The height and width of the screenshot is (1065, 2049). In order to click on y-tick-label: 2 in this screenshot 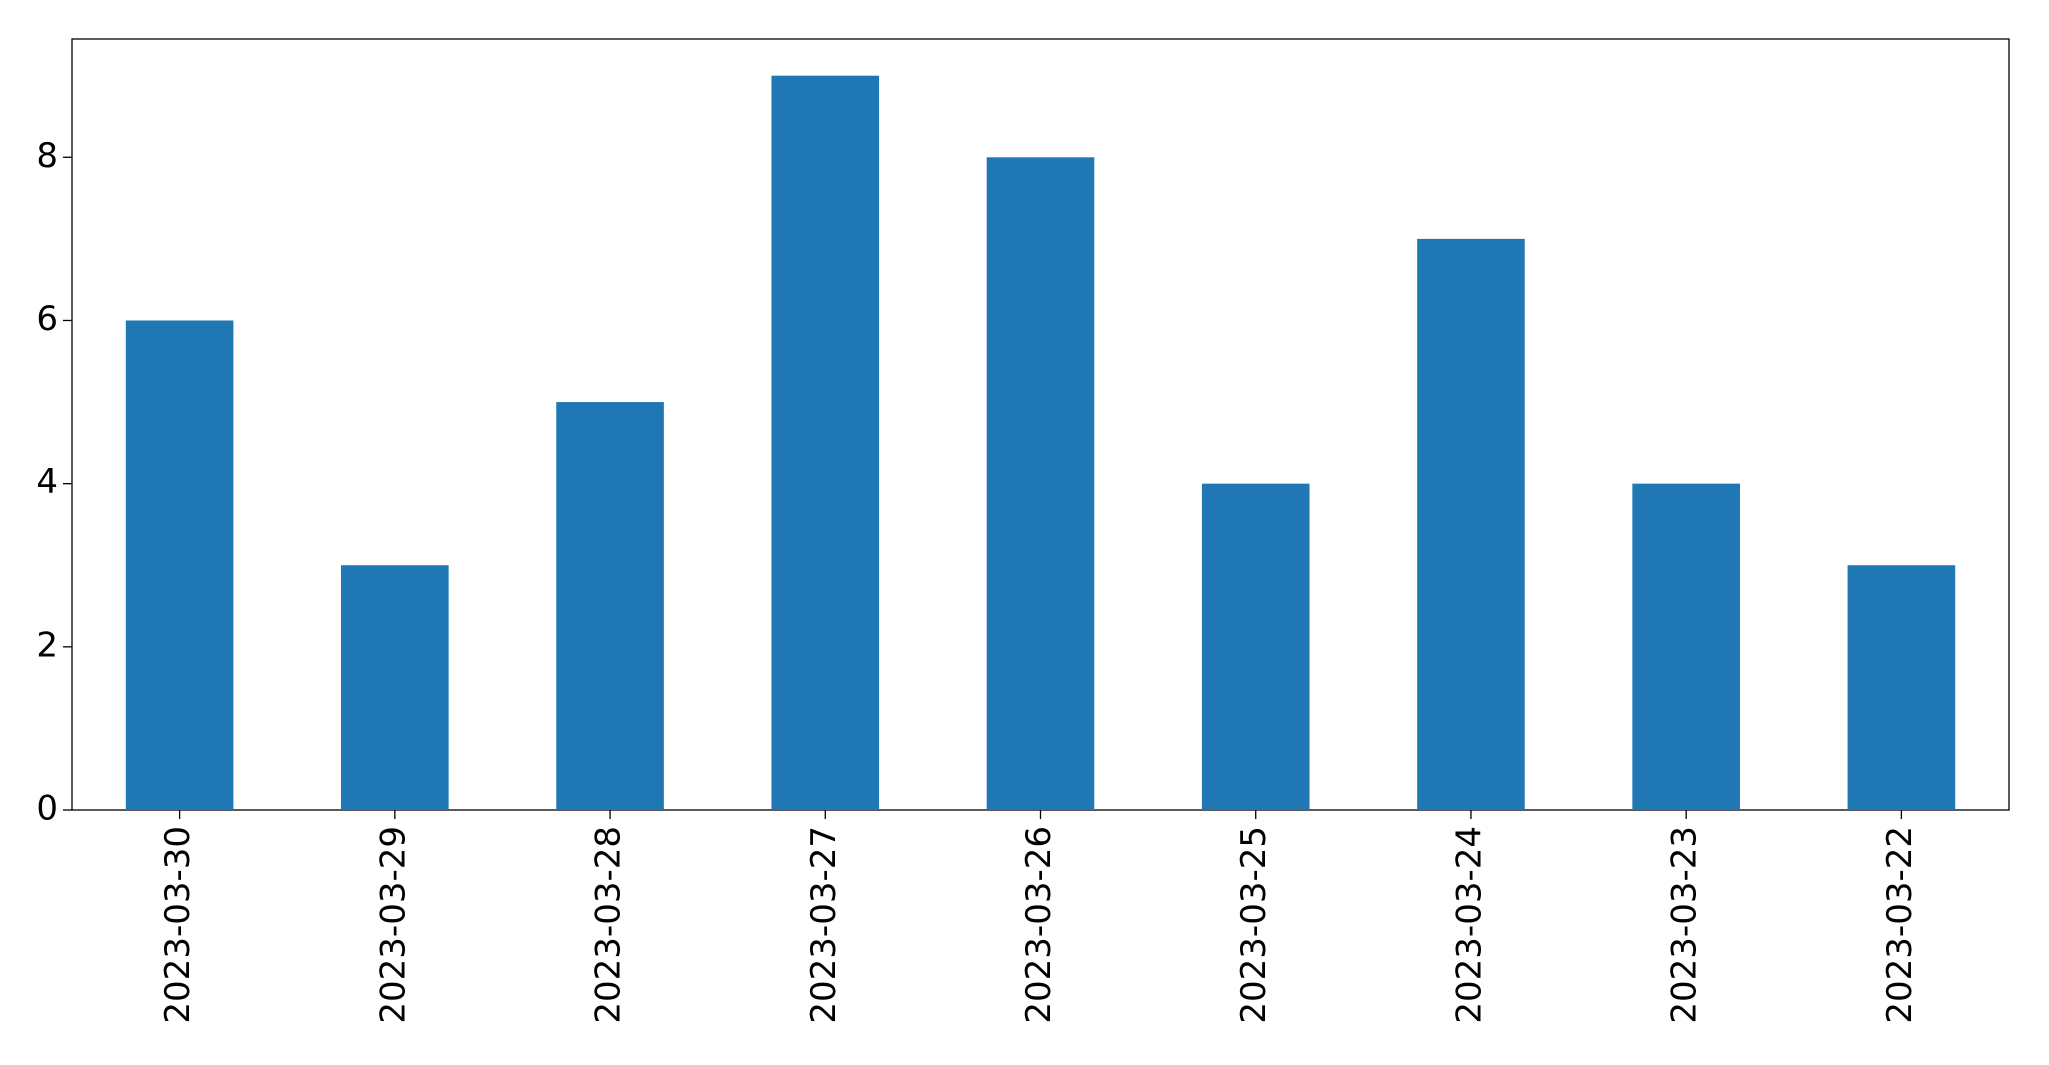, I will do `click(47, 645)`.